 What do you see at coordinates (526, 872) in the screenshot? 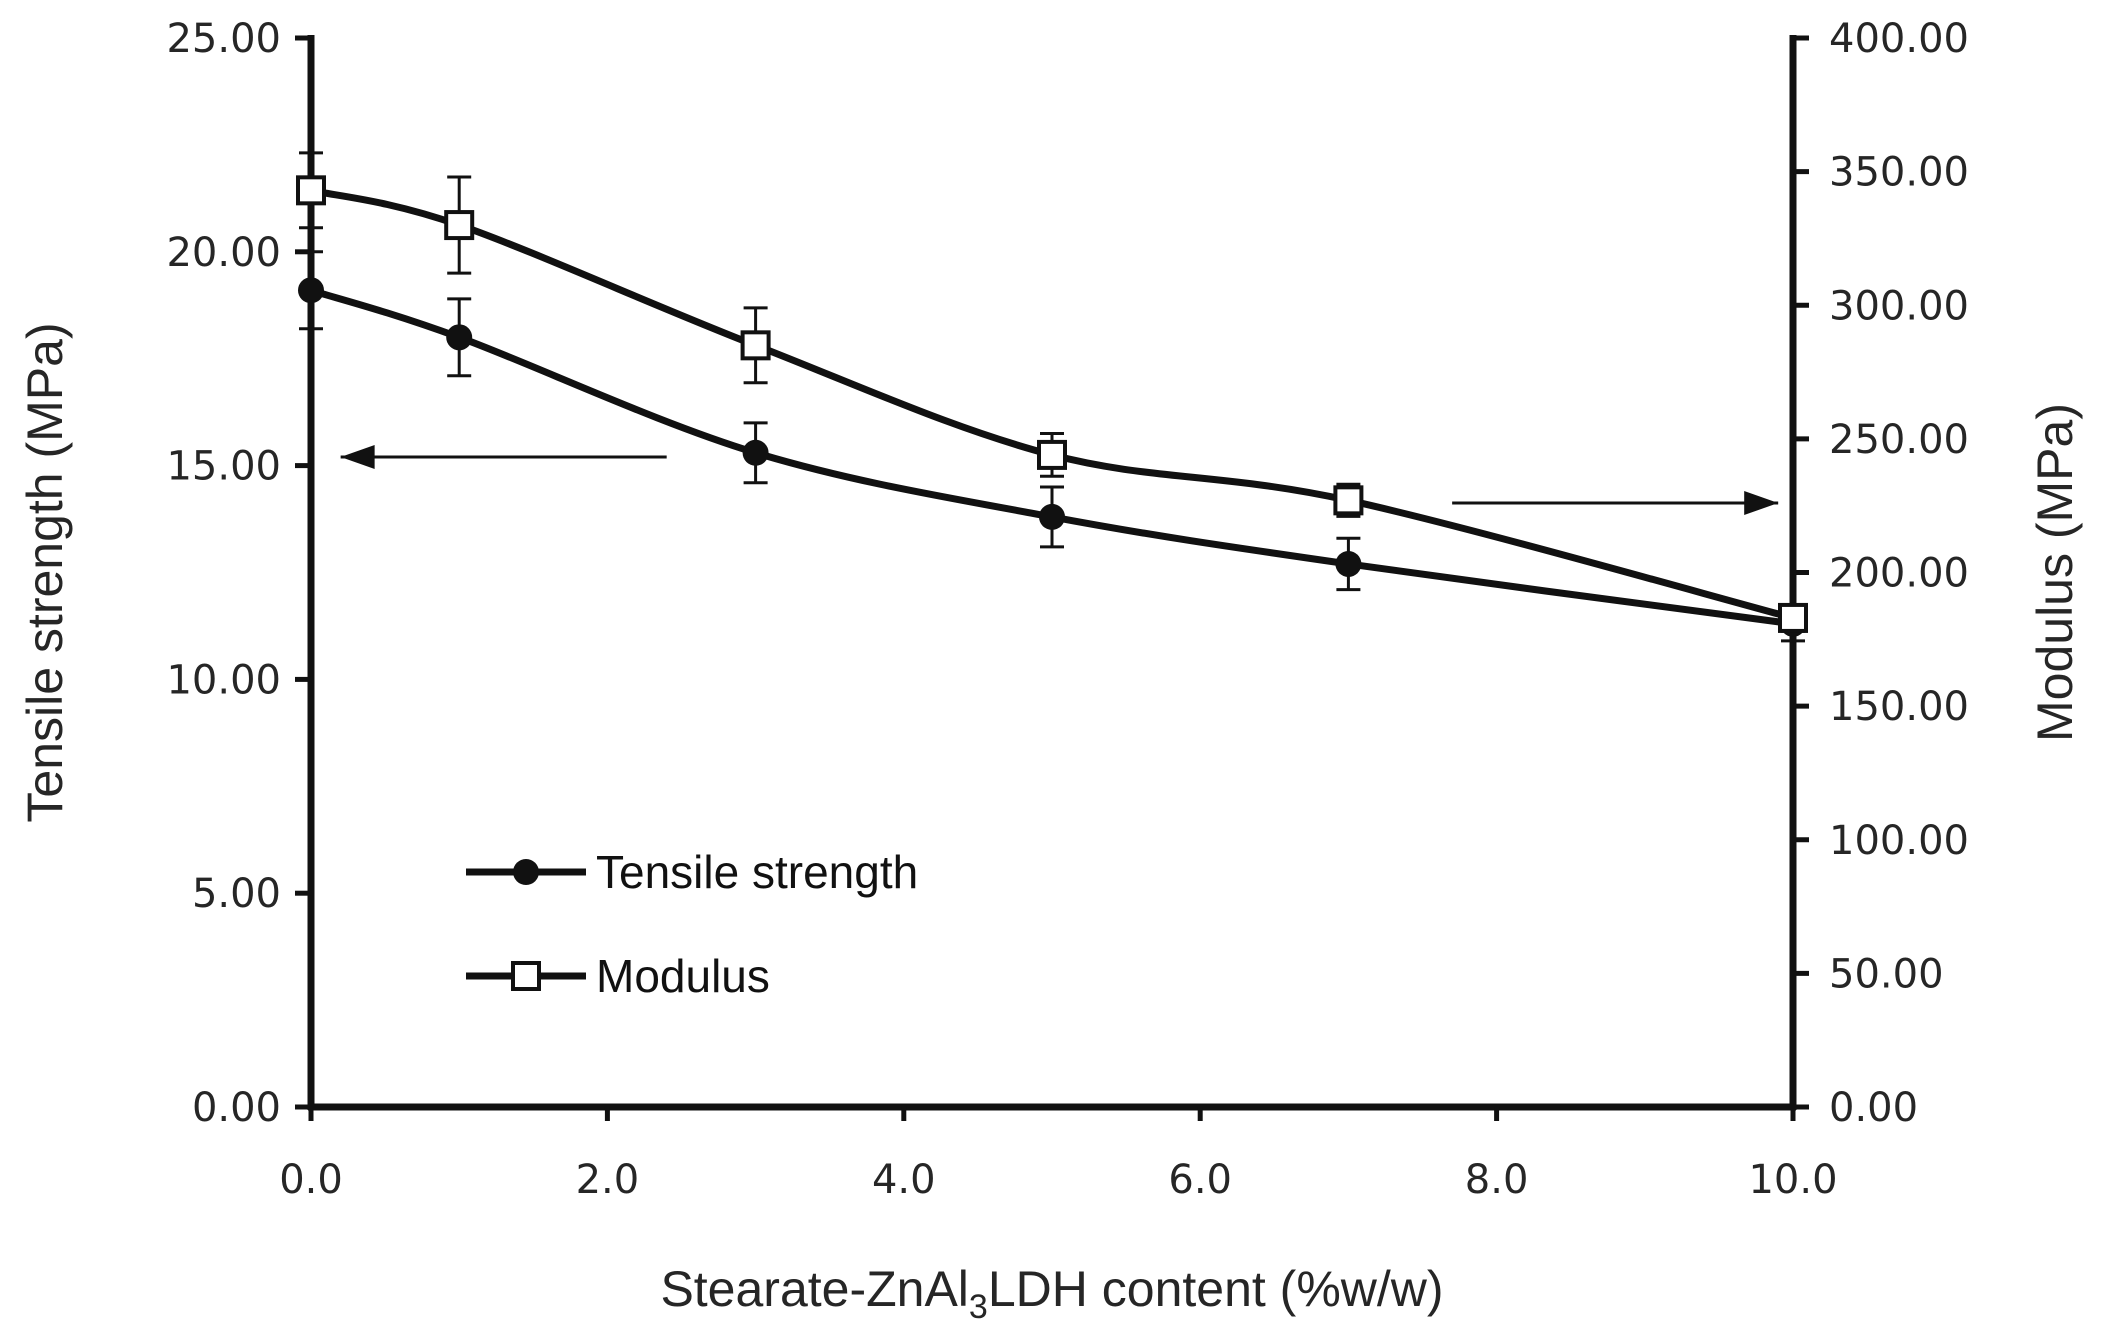
I see `legend-marker-tensile` at bounding box center [526, 872].